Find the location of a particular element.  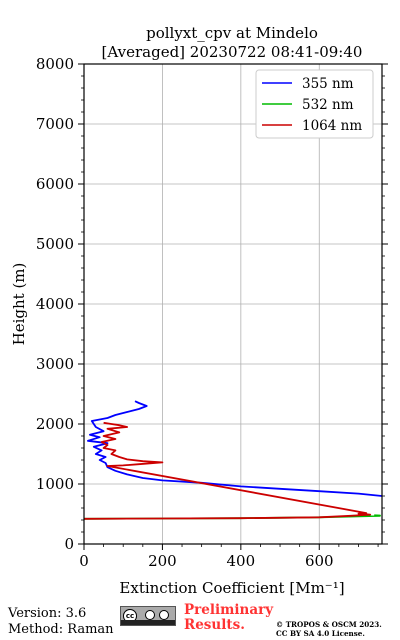

x-tick-label: 600 is located at coordinates (319, 561).